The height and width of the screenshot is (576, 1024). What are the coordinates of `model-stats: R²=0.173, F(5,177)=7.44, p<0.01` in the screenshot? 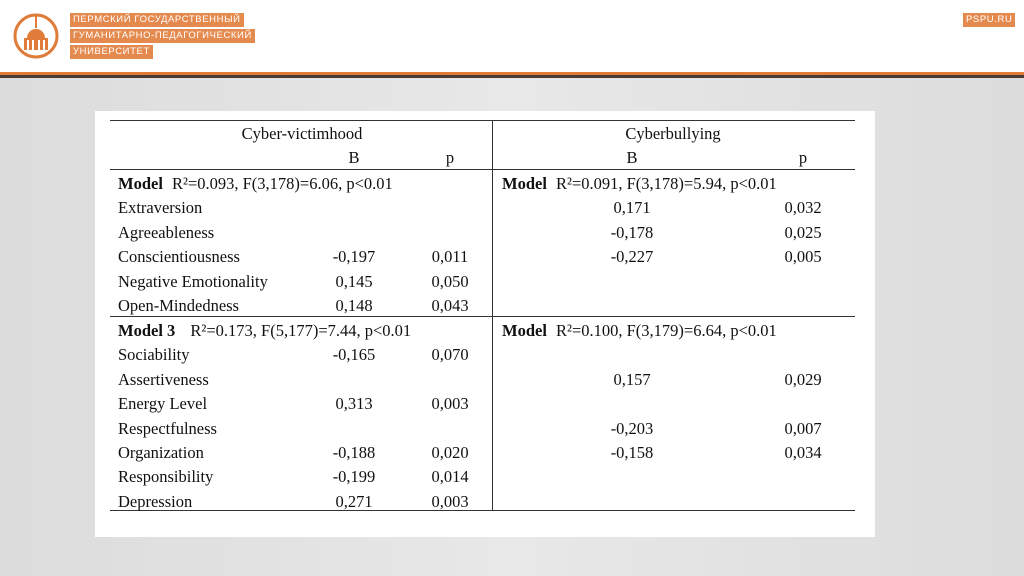 It's located at (301, 330).